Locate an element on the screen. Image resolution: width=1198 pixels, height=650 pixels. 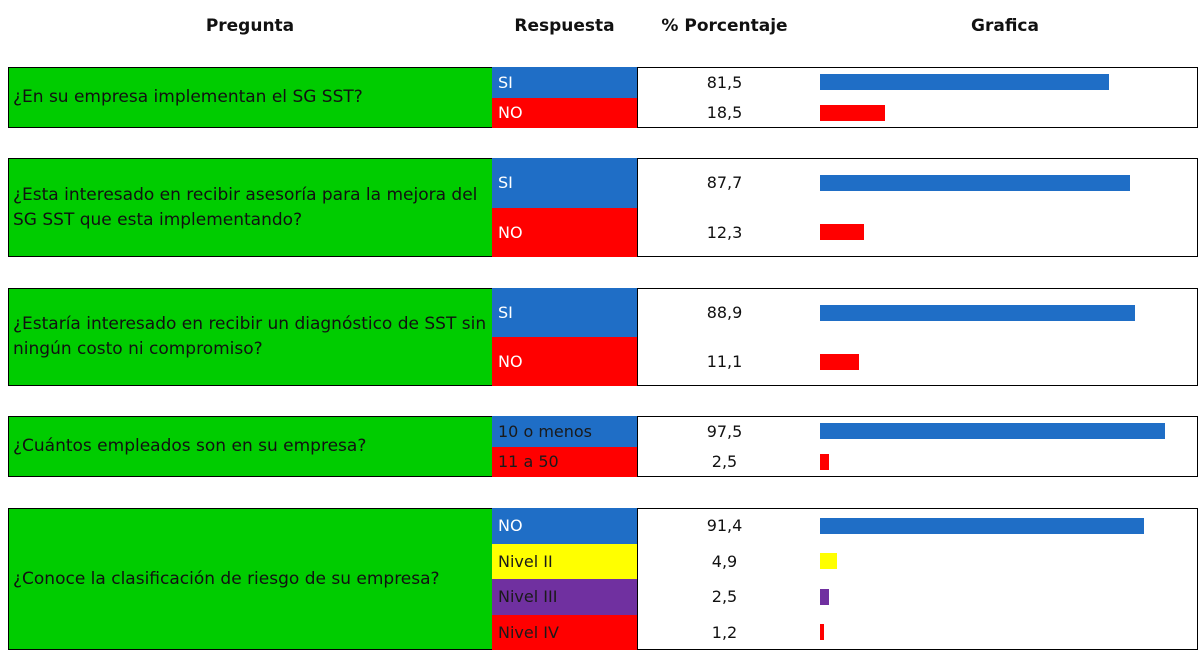
answer-cell: Nivel IV is located at coordinates (564, 632).